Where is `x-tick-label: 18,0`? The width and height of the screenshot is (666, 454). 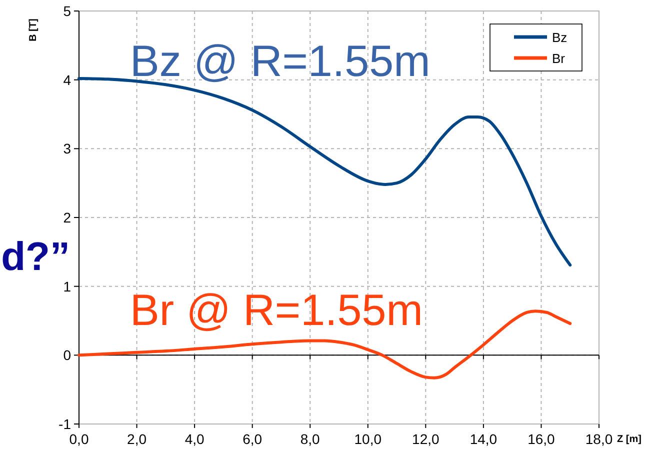 x-tick-label: 18,0 is located at coordinates (599, 439).